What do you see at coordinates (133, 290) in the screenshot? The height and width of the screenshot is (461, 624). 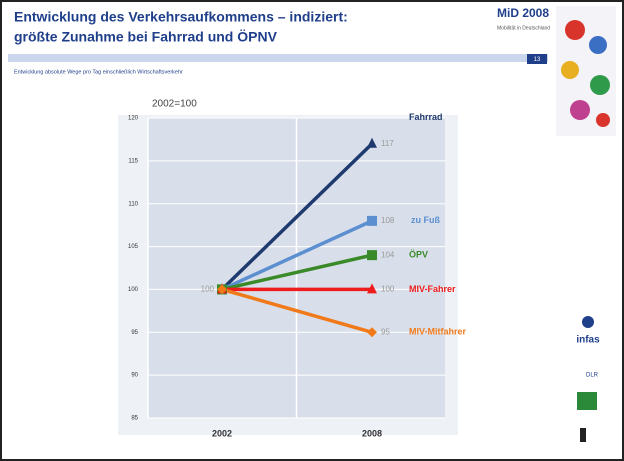 I see `y-tick-label: 100` at bounding box center [133, 290].